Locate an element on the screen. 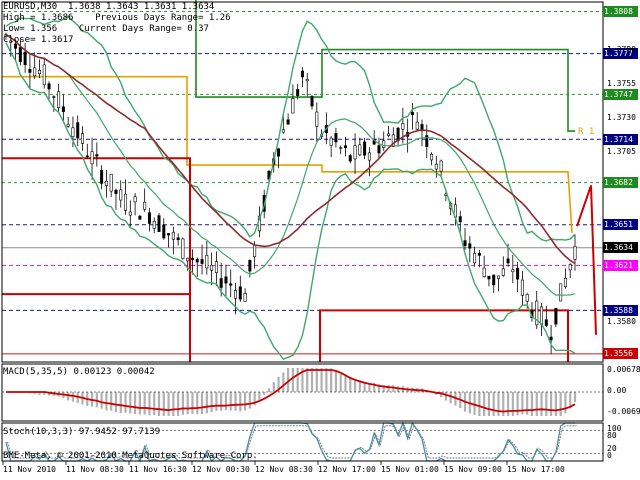 The width and height of the screenshot is (640, 480). price-tag: 1.3556 is located at coordinates (620, 354).